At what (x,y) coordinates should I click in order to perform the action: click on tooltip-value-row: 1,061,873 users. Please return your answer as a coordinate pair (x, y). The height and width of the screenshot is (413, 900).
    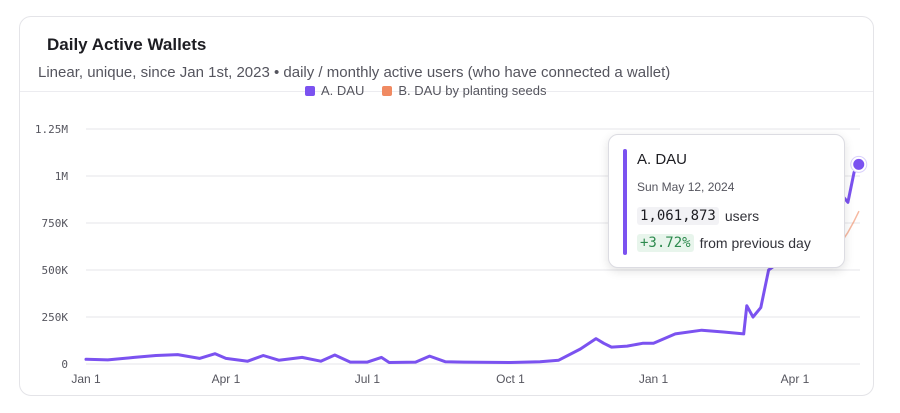
    Looking at the image, I should click on (698, 216).